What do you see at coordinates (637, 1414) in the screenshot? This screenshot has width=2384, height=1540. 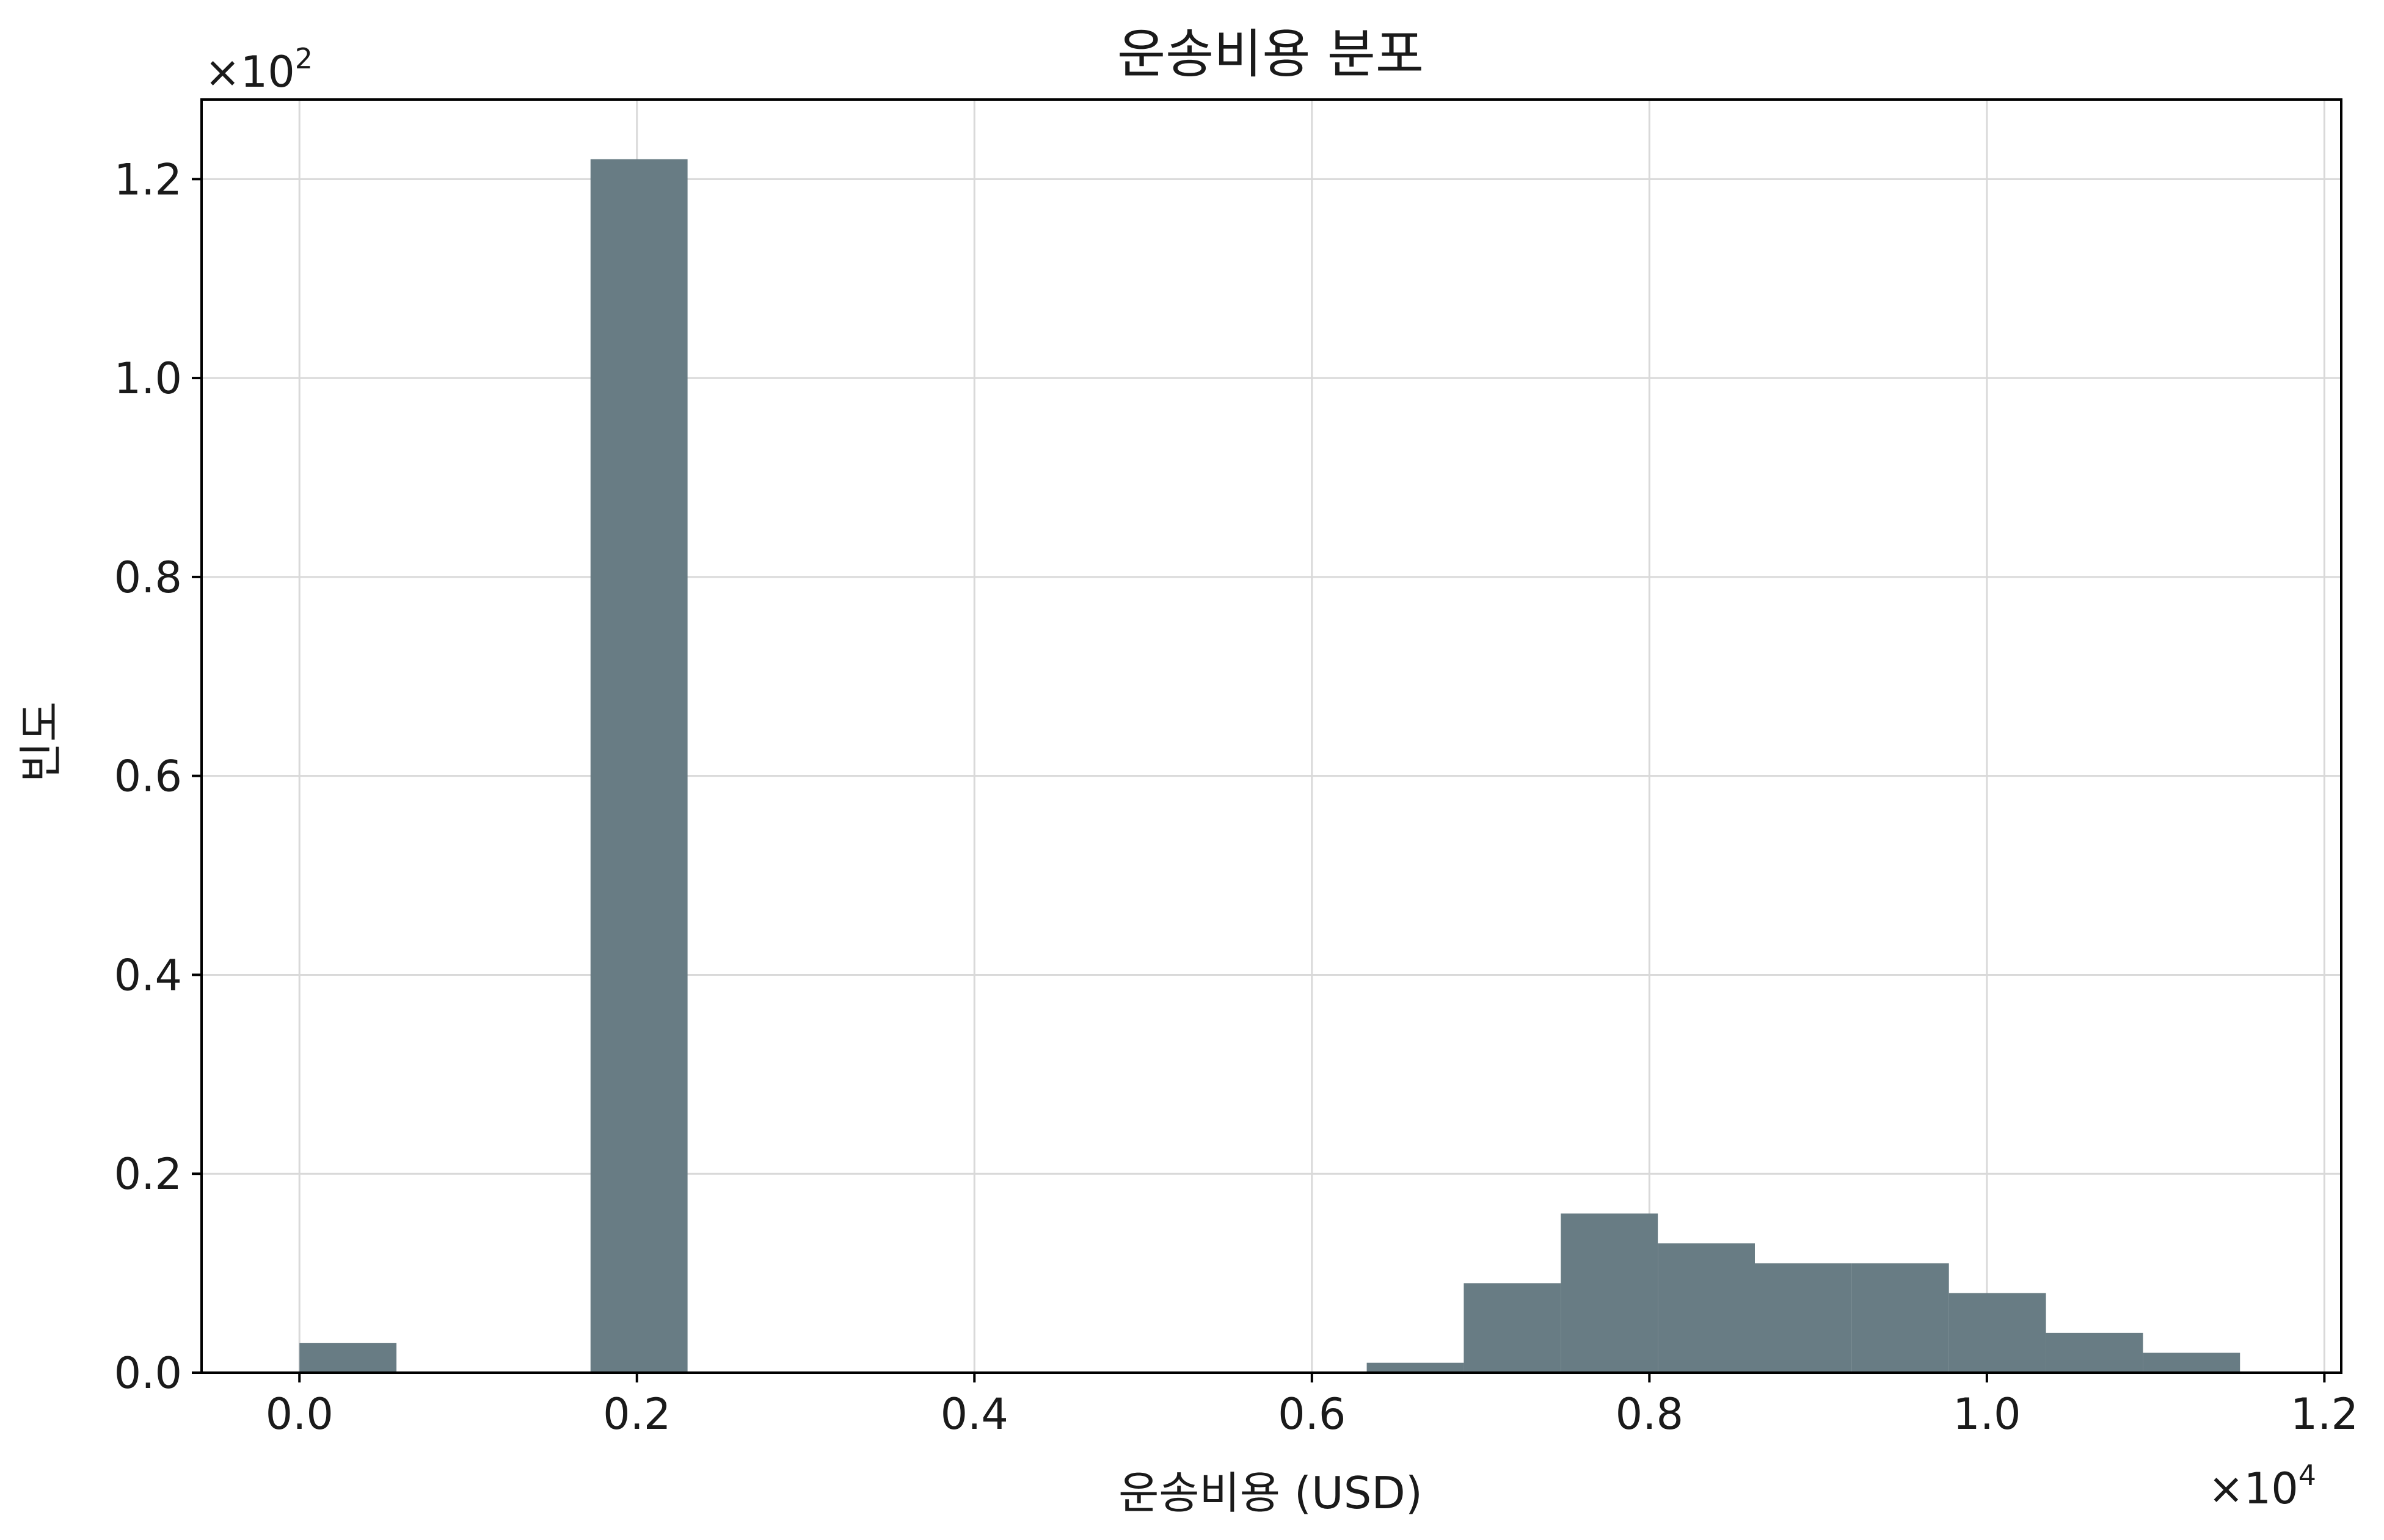 I see `x-tick-label: 0.2` at bounding box center [637, 1414].